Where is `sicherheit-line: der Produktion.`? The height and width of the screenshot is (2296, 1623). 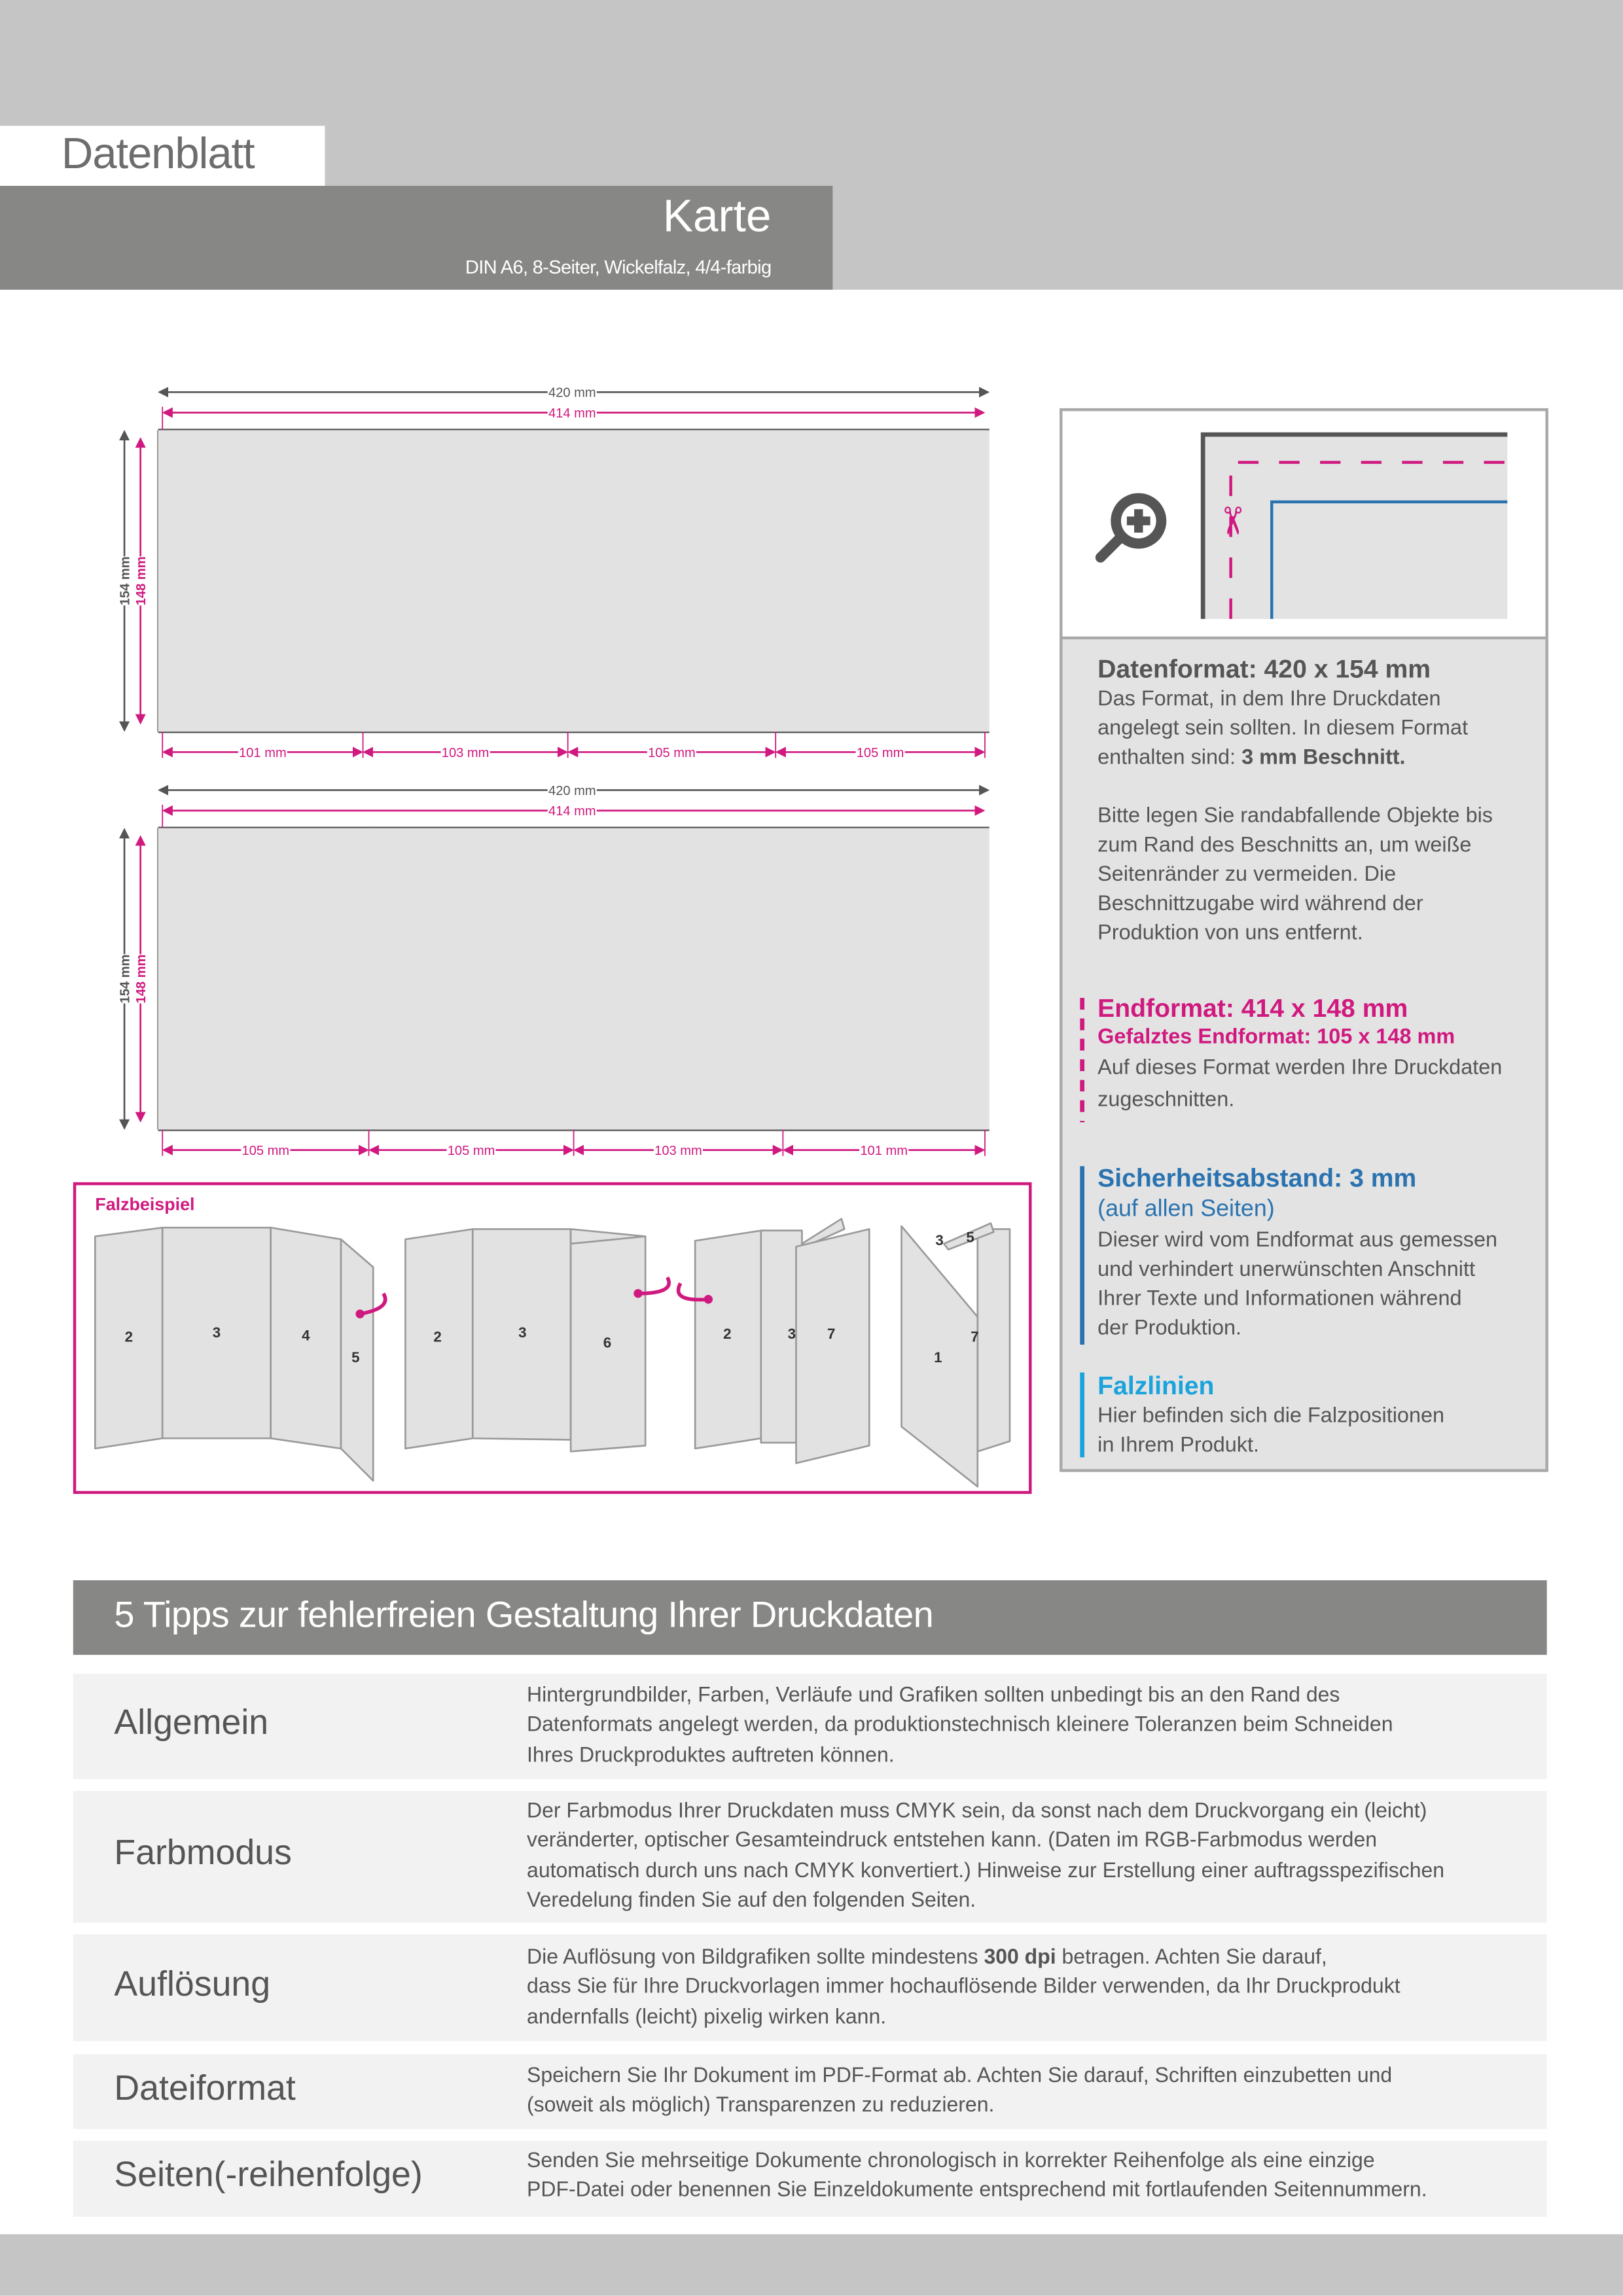
sicherheit-line: der Produktion. is located at coordinates (1169, 1328).